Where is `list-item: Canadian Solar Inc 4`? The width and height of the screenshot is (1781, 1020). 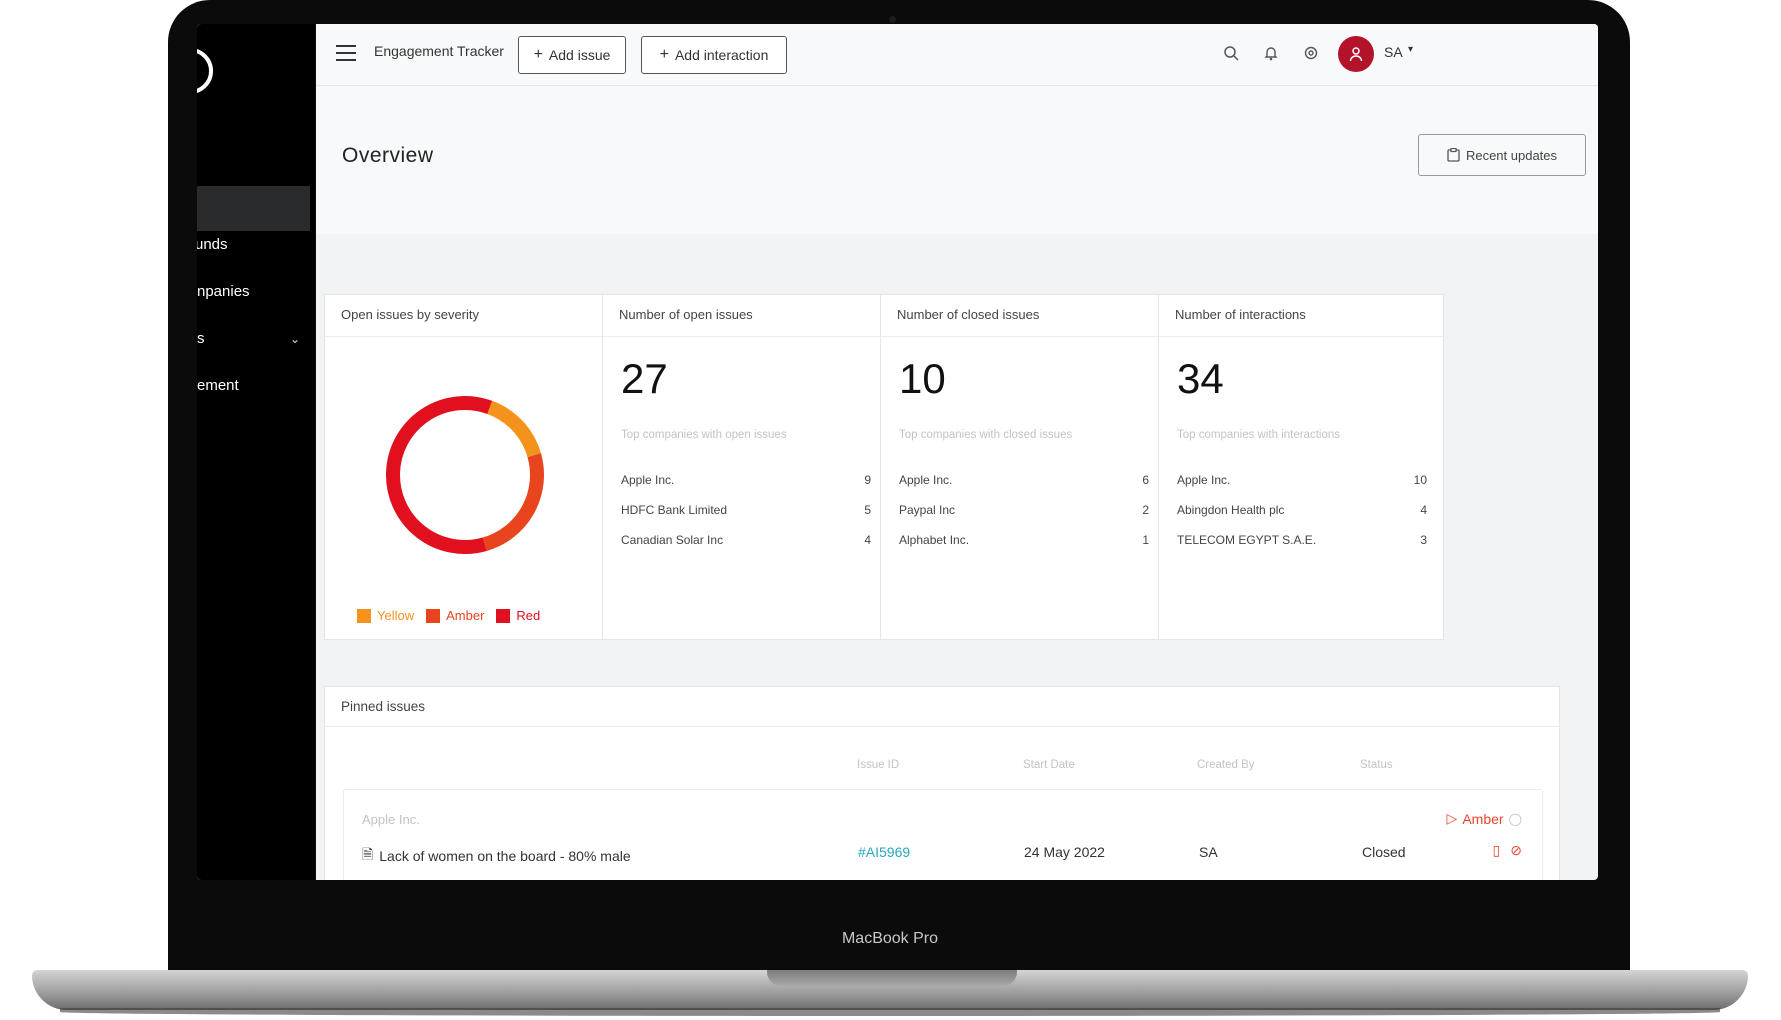 list-item: Canadian Solar Inc 4 is located at coordinates (746, 548).